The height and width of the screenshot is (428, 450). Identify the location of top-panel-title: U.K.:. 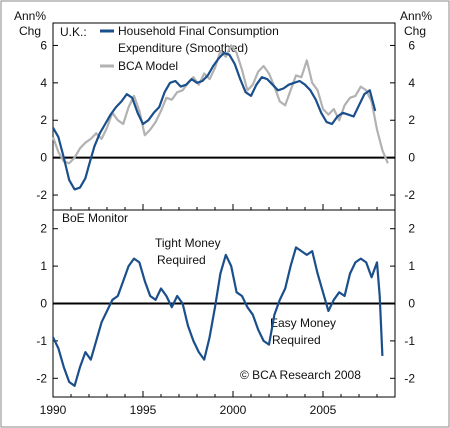
(73, 32).